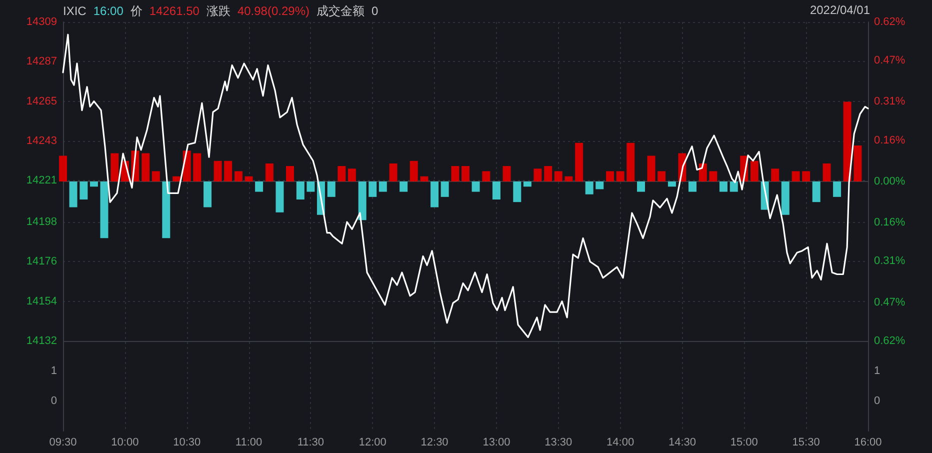 This screenshot has height=453, width=932. What do you see at coordinates (108, 11) in the screenshot?
I see `text: 16:00` at bounding box center [108, 11].